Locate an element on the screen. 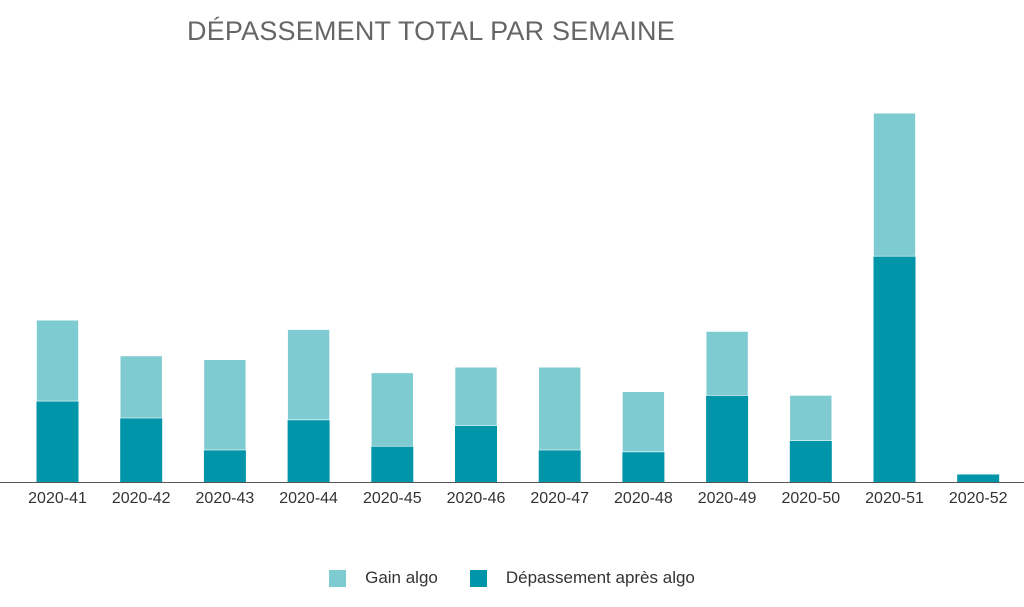  x-tick-label: 2020-41 is located at coordinates (57, 498).